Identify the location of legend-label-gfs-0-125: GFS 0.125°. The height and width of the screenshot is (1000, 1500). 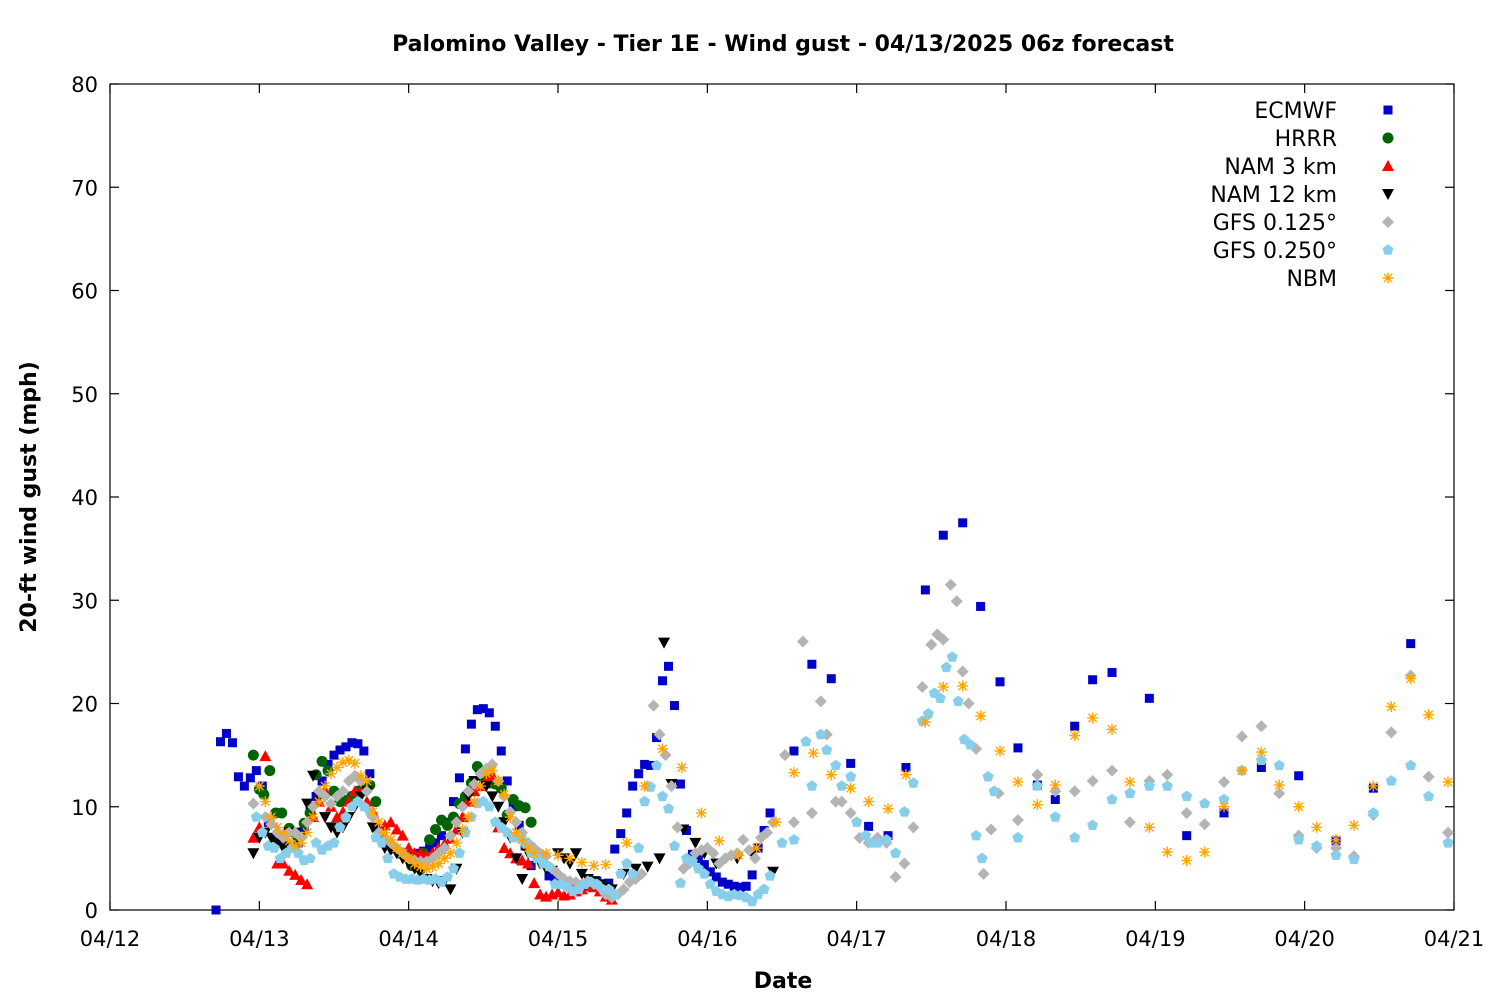
(1275, 223).